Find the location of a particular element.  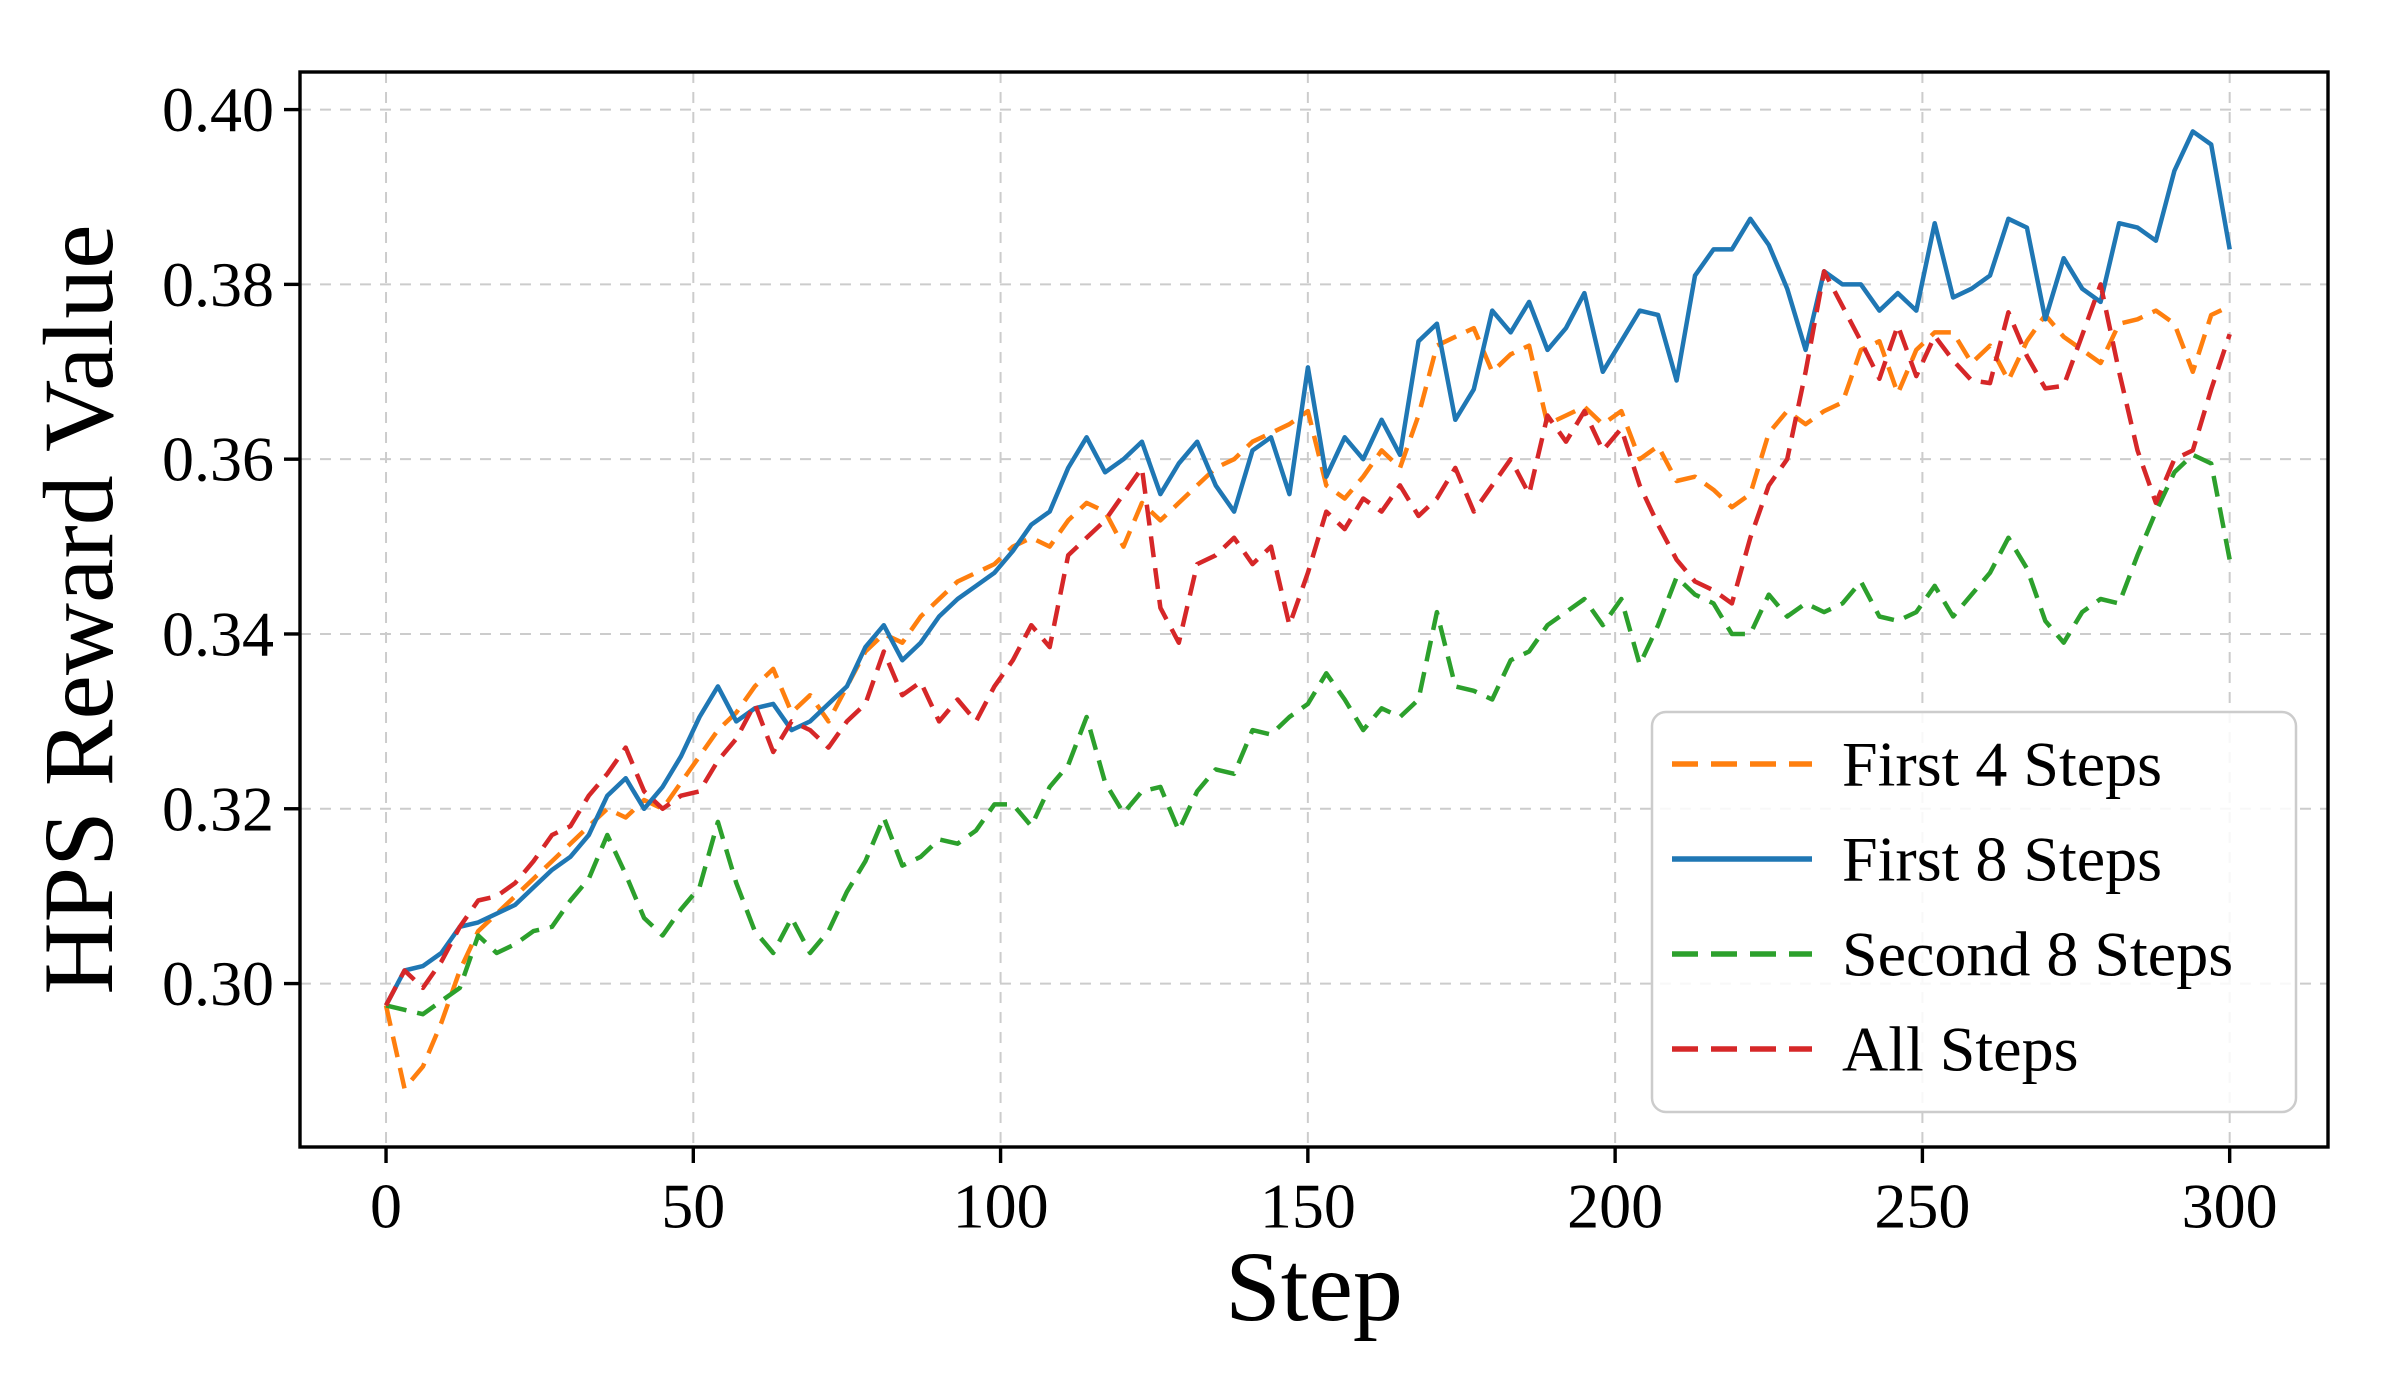

x-tick-label: 200 is located at coordinates (1615, 1206).